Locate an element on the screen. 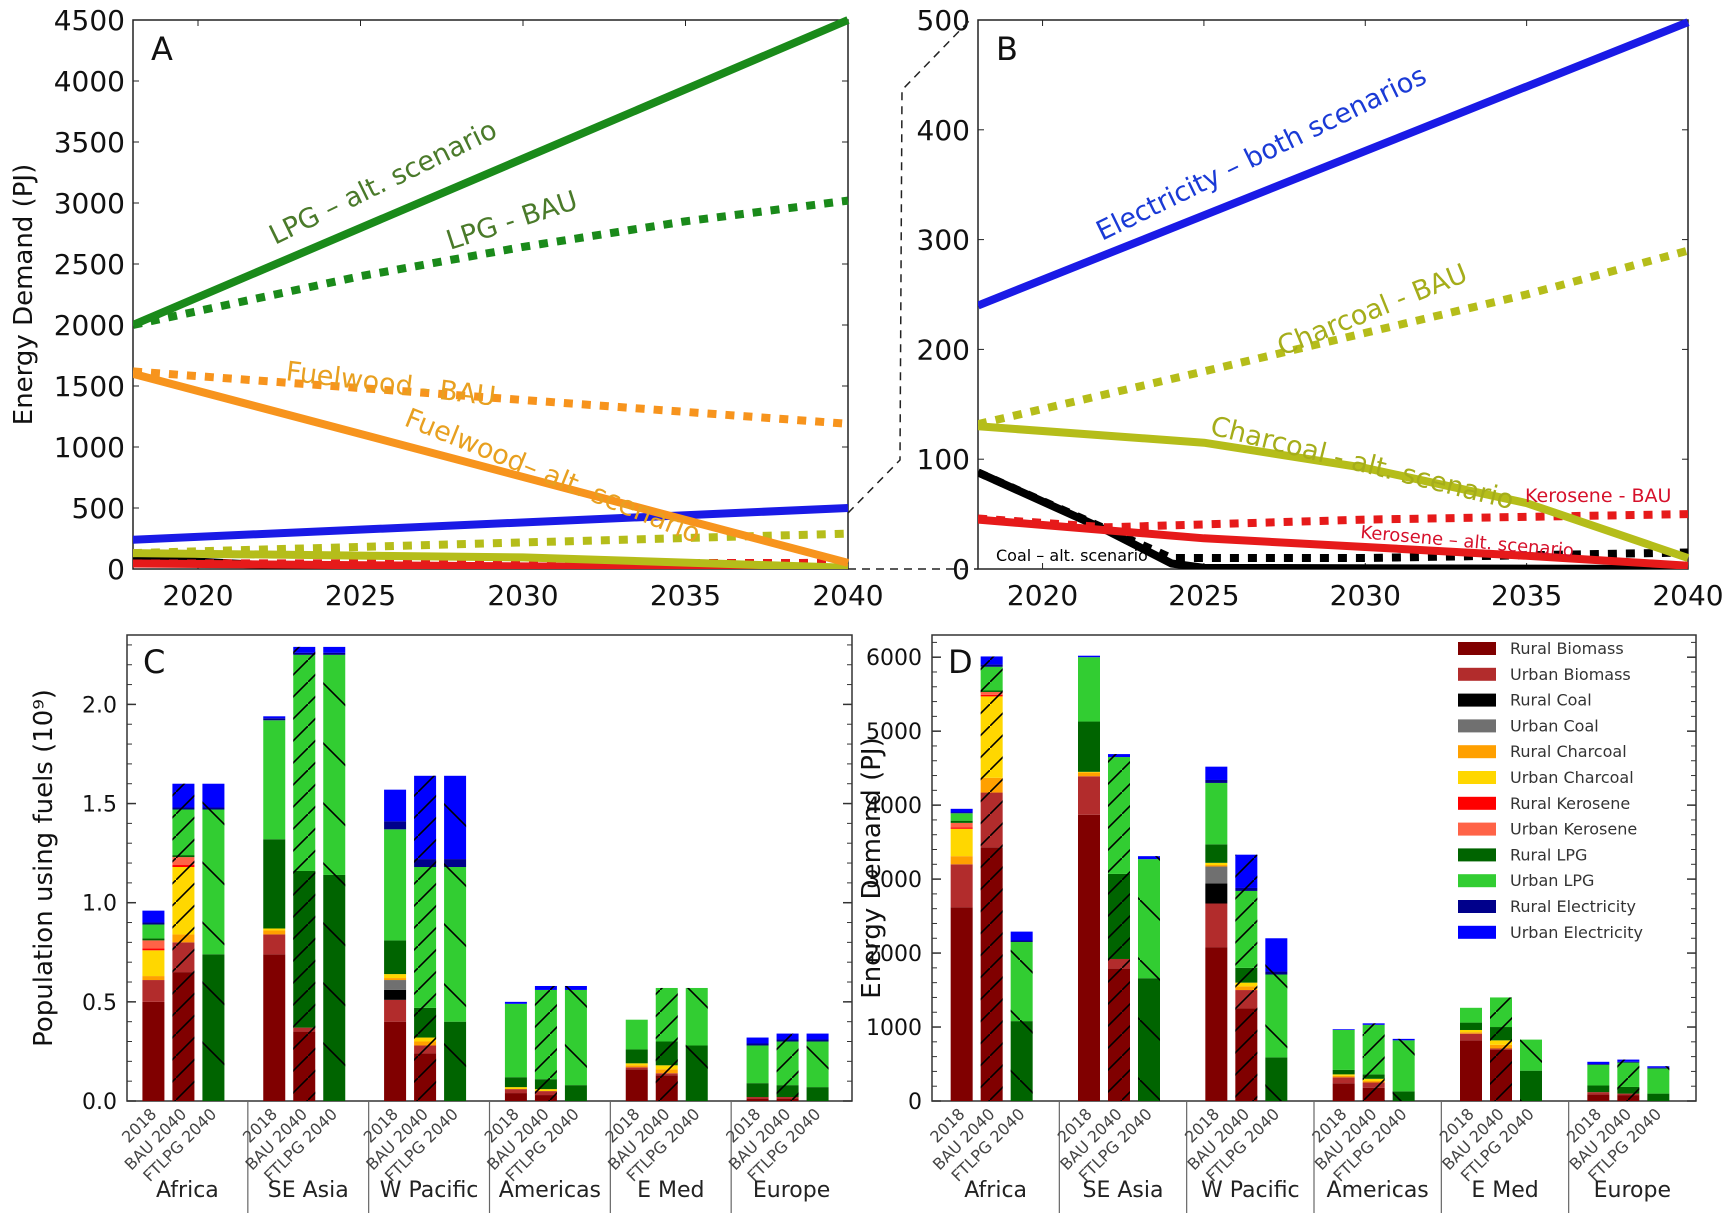  bar-segment-rural-kerosene is located at coordinates (961, 828).